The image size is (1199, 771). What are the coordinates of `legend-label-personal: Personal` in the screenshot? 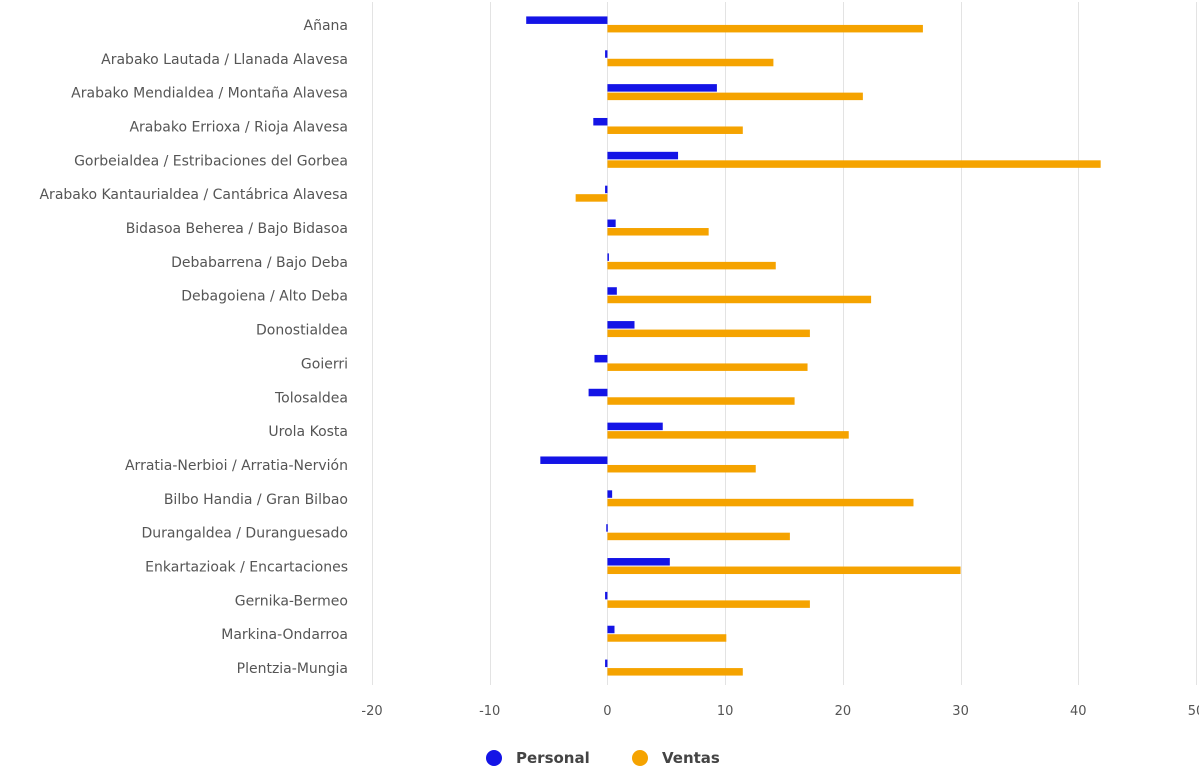 It's located at (553, 758).